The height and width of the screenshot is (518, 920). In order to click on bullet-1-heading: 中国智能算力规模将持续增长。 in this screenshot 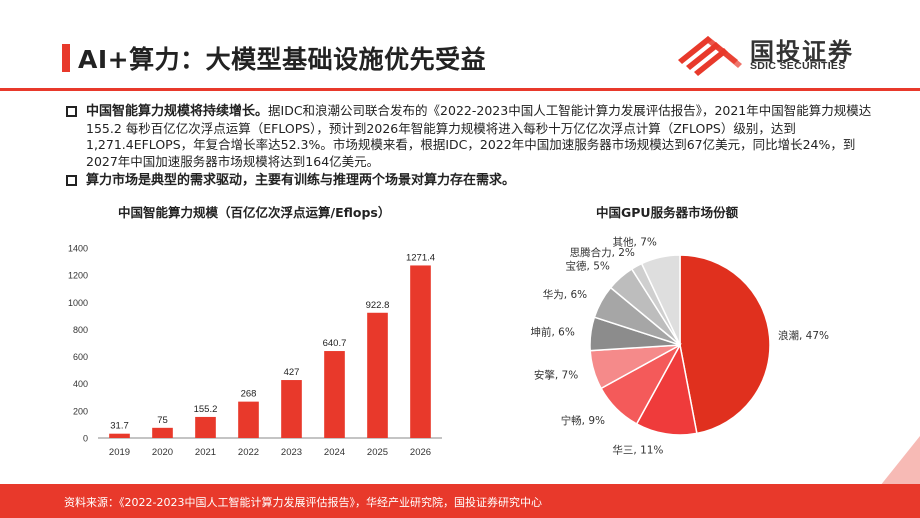, I will do `click(177, 111)`.